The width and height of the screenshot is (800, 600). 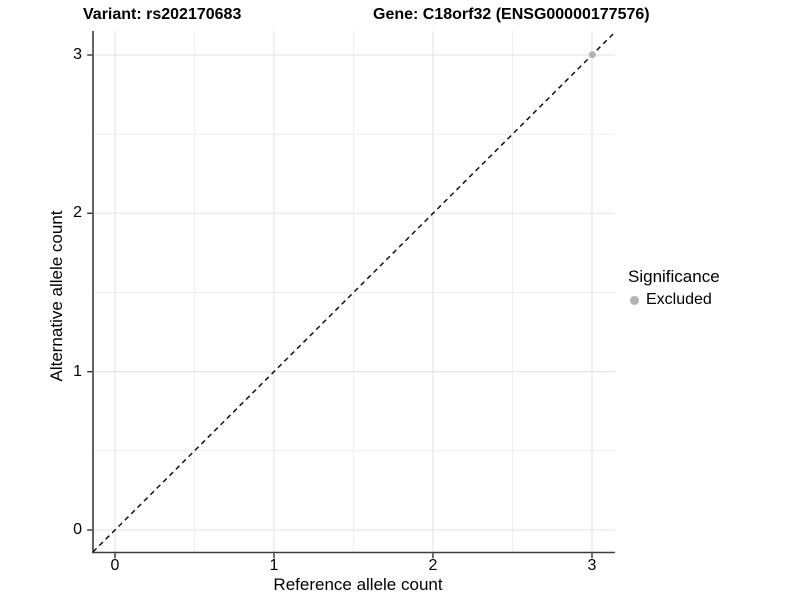 What do you see at coordinates (56, 296) in the screenshot?
I see `y-axis-title: Alternative allele count` at bounding box center [56, 296].